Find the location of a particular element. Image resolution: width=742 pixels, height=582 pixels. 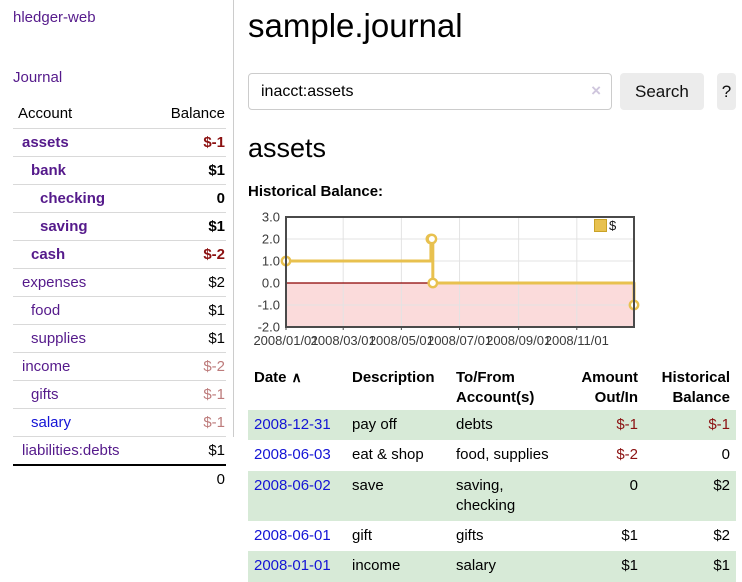

account-row-income: income $-2 is located at coordinates (119, 366).